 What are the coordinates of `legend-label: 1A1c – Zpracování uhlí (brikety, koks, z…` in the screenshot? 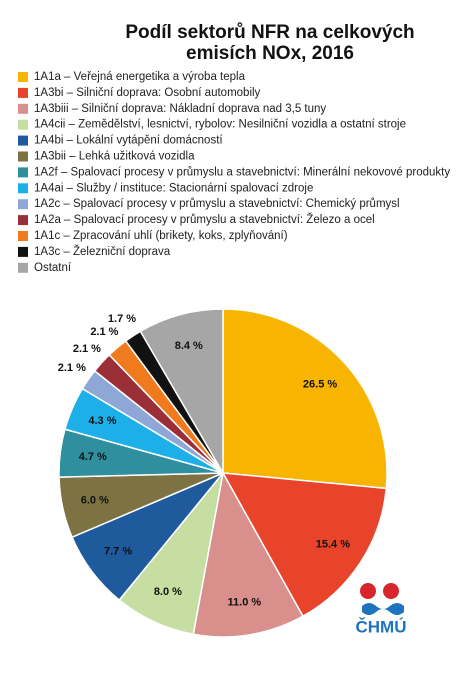 It's located at (161, 236).